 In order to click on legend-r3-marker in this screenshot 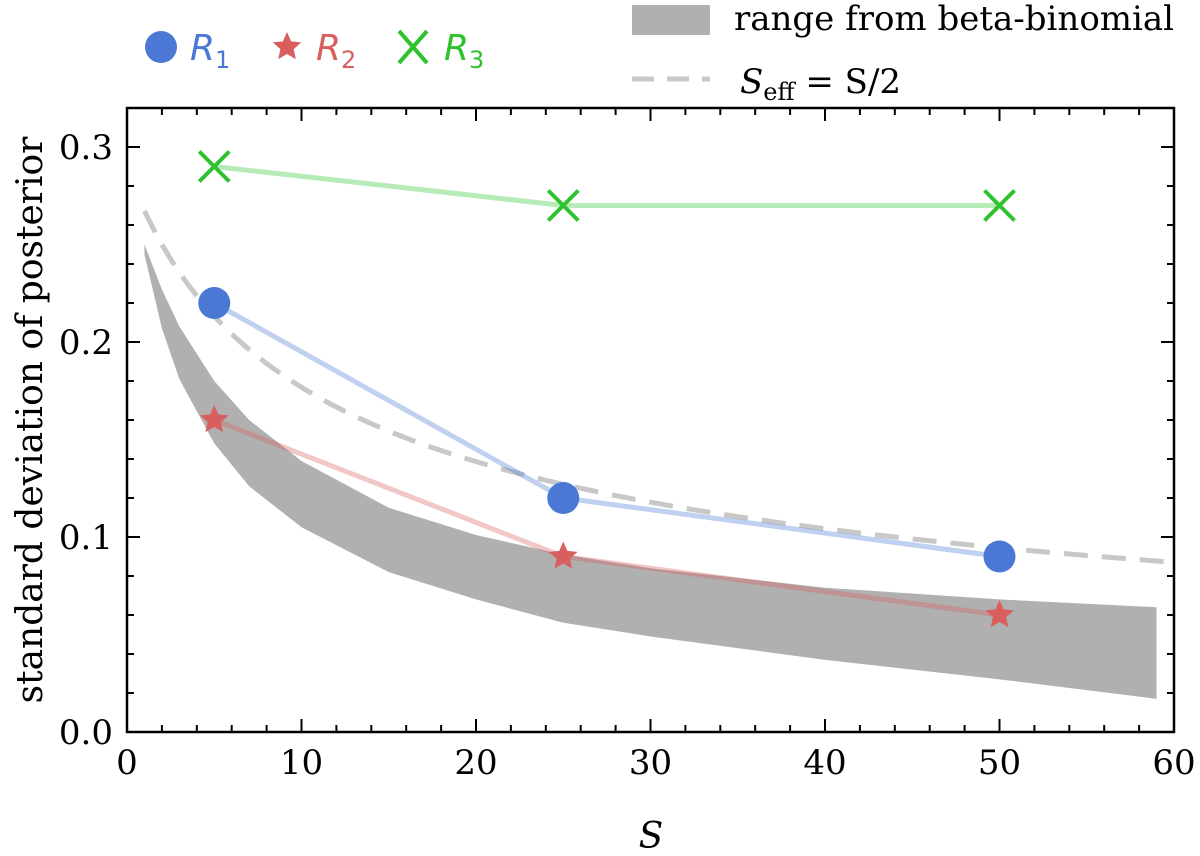, I will do `click(413, 47)`.